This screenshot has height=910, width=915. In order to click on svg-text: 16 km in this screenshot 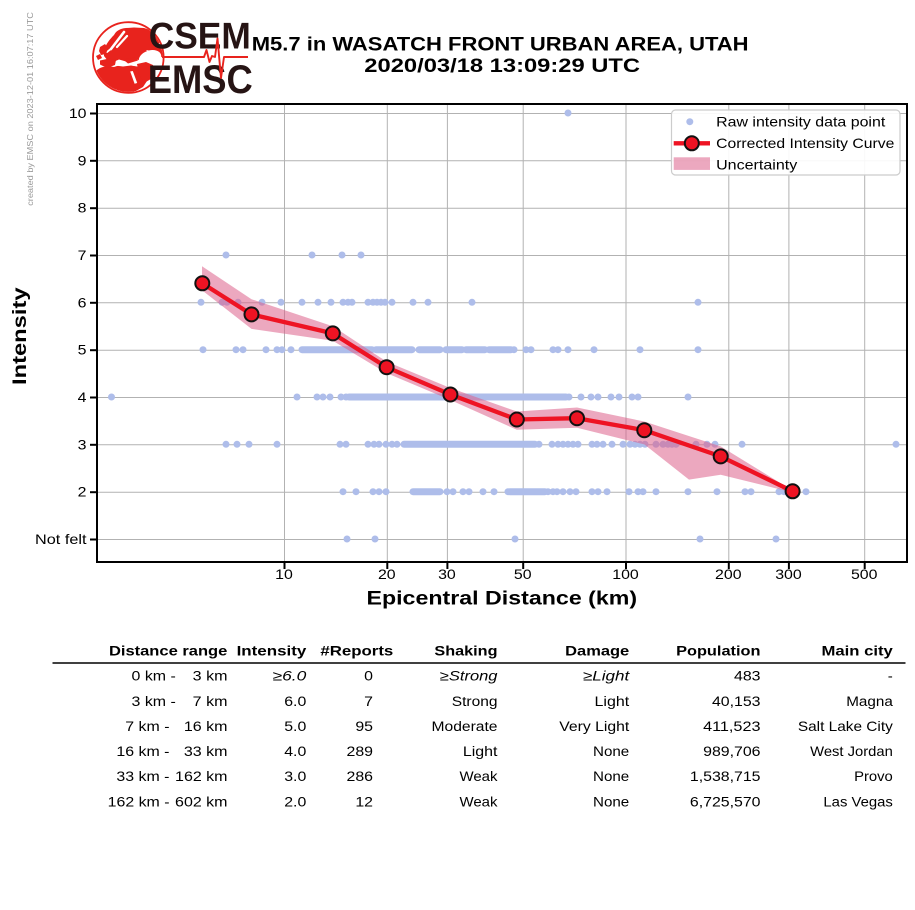, I will do `click(206, 727)`.